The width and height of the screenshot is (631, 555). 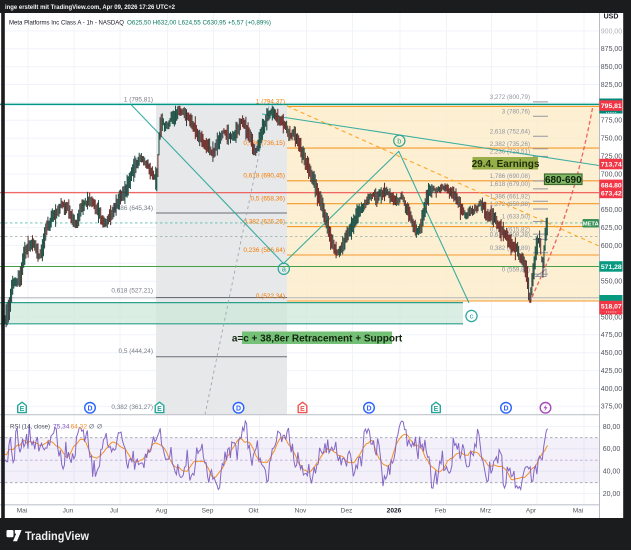 I want to click on svg-text: 0,786 (736,15), so click(x=264, y=143).